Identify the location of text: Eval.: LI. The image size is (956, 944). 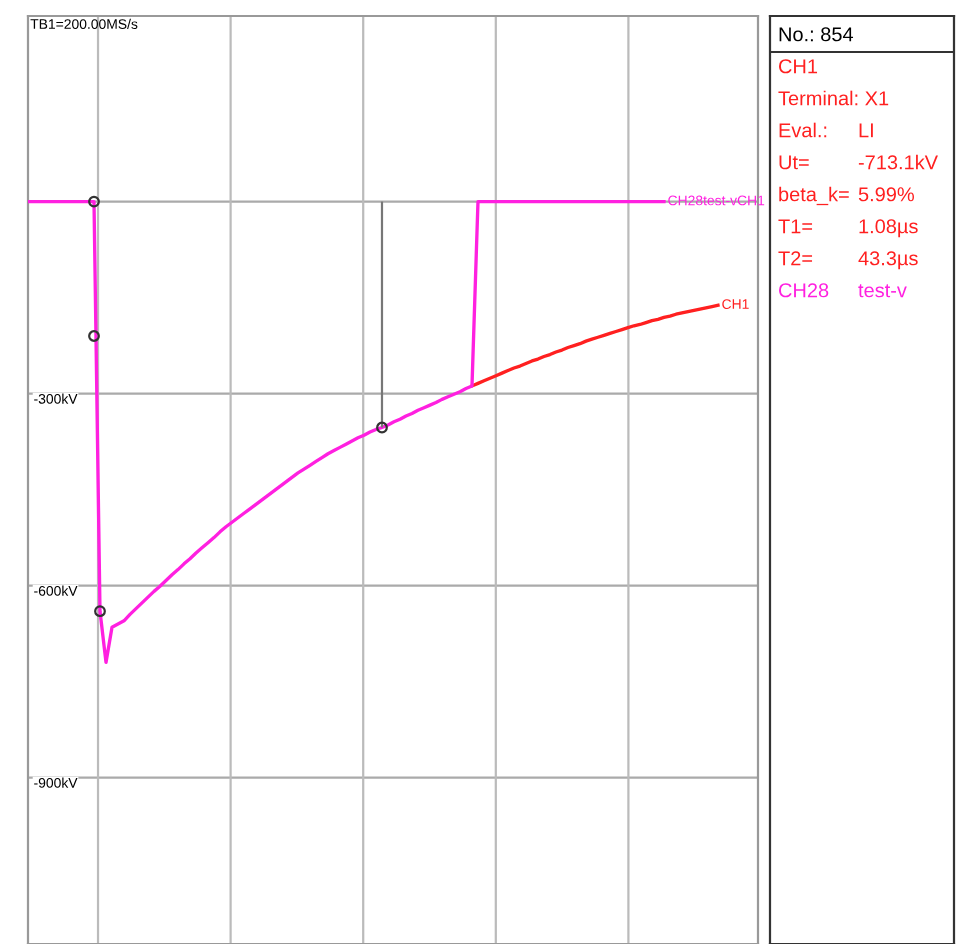
(826, 130).